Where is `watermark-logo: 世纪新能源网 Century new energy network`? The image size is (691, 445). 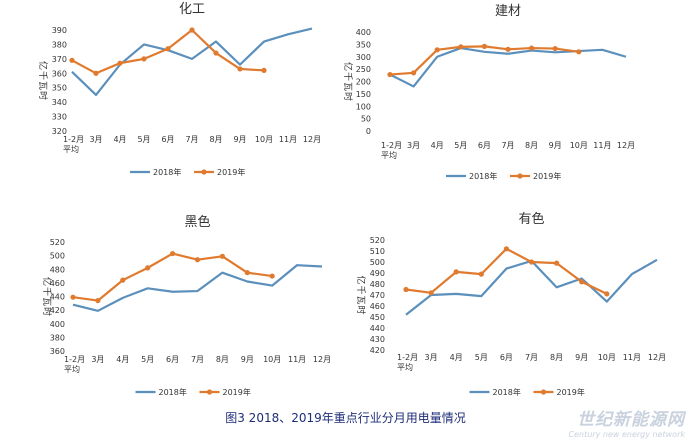
watermark-logo: 世纪新能源网 Century new energy network is located at coordinates (627, 422).